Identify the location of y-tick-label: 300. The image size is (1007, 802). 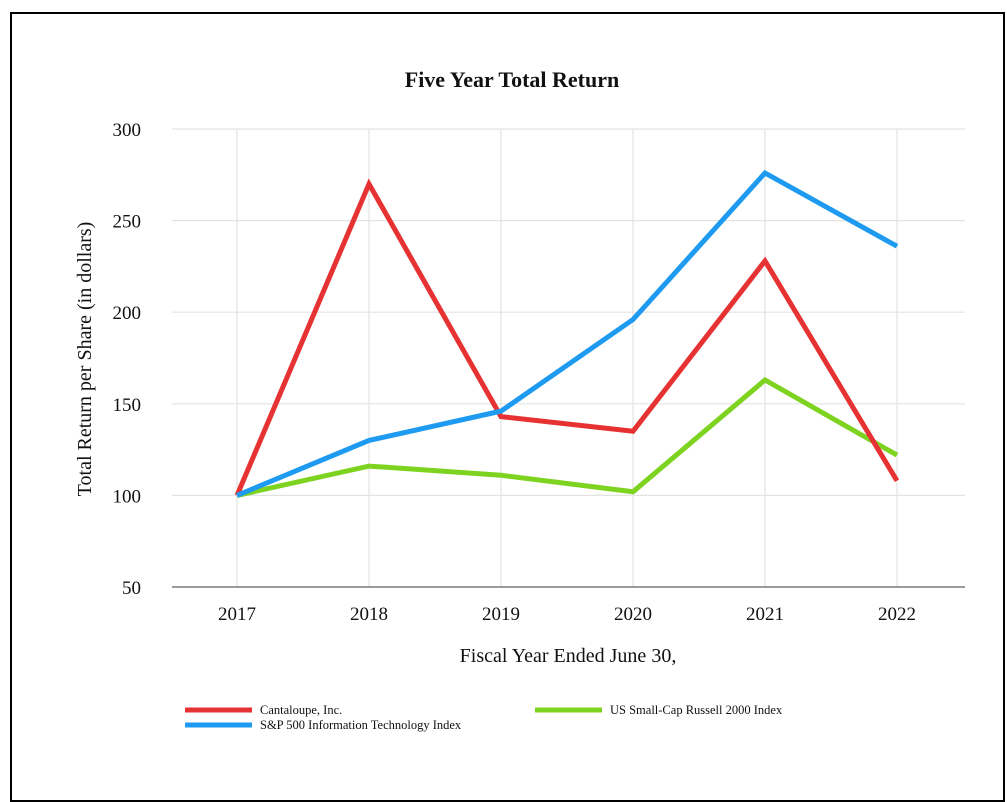
(127, 130).